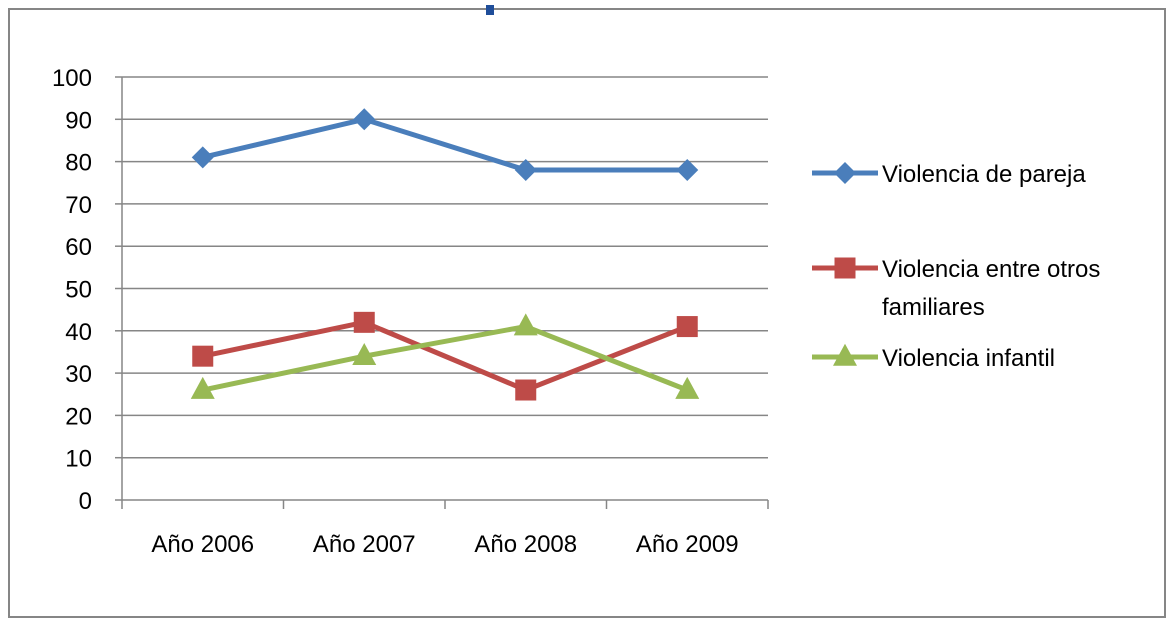  Describe the element at coordinates (202, 544) in the screenshot. I see `x-tick-label: Año 2006` at that location.